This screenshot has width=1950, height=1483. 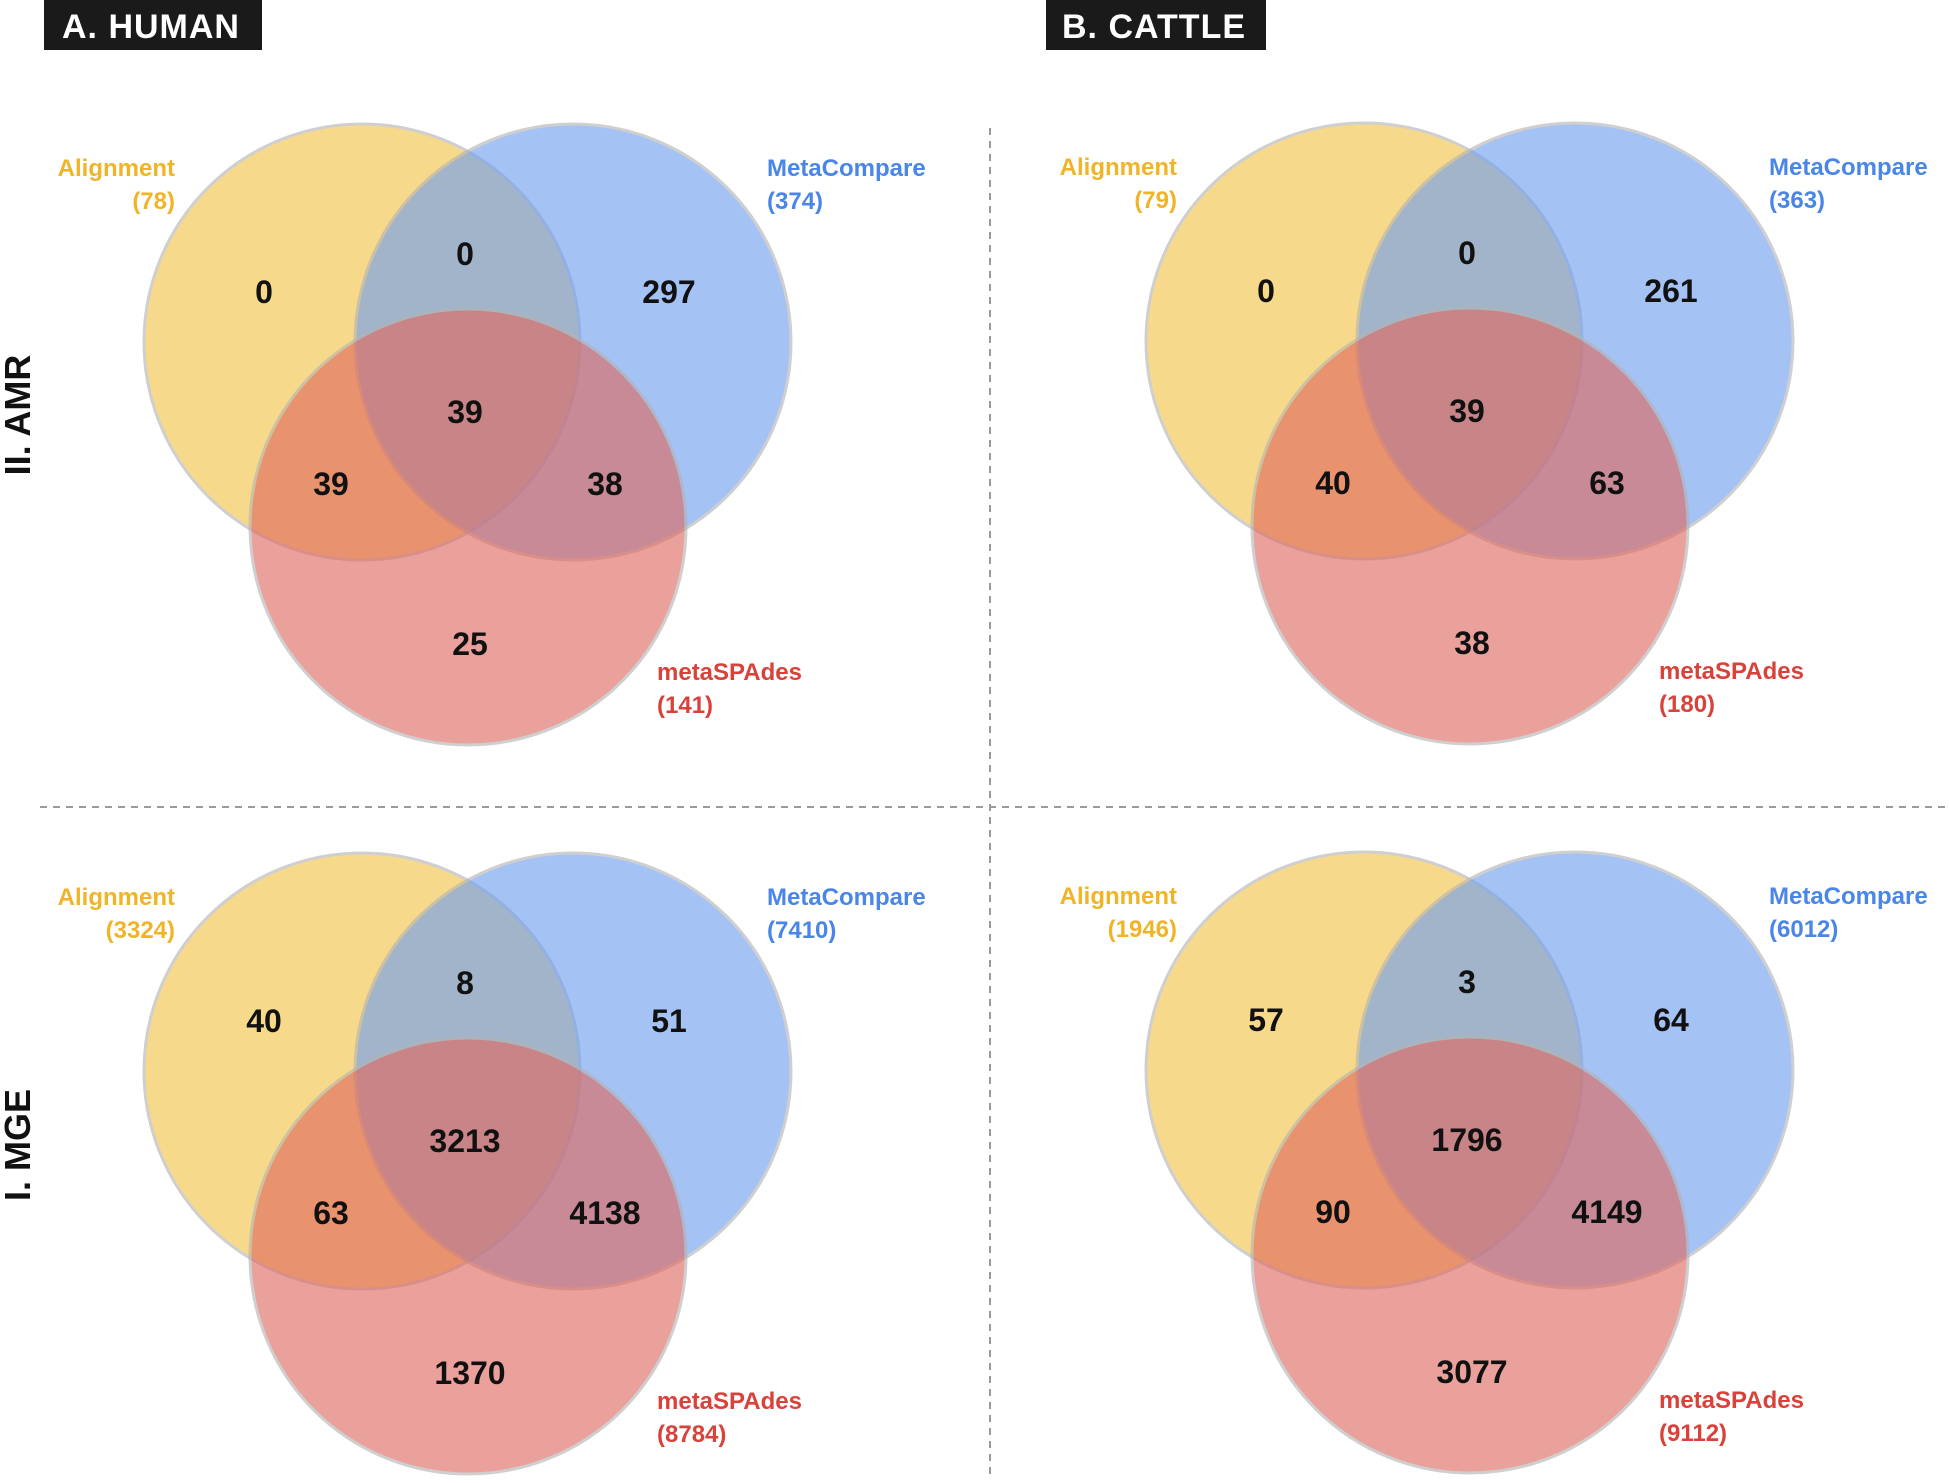 What do you see at coordinates (1472, 643) in the screenshot?
I see `region-count-metaspades-only: 38` at bounding box center [1472, 643].